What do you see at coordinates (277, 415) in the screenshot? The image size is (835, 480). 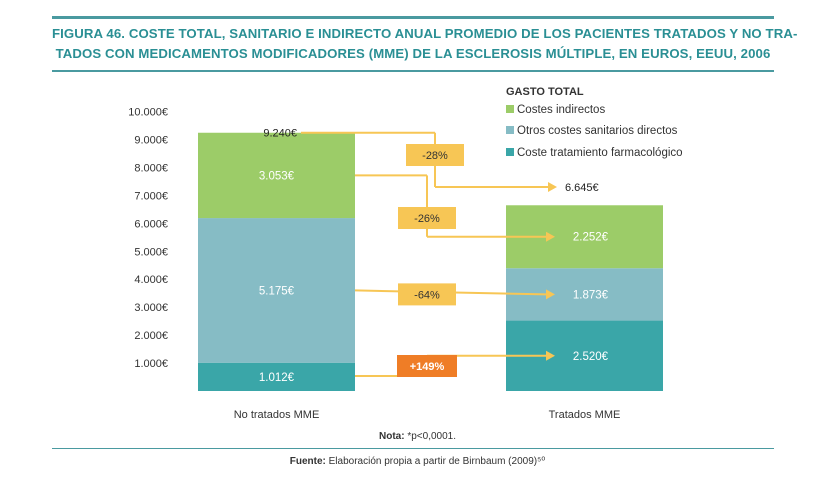 I see `category-label: No tratados MME` at bounding box center [277, 415].